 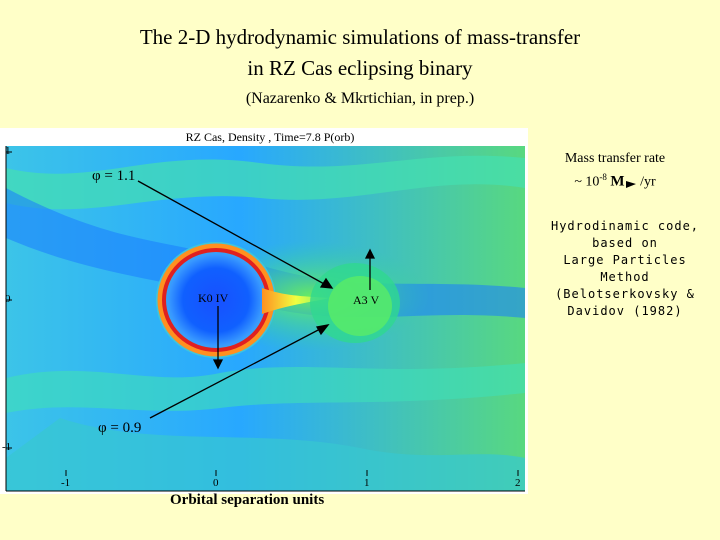 What do you see at coordinates (648, 182) in the screenshot?
I see `rate-suffix: /yr` at bounding box center [648, 182].